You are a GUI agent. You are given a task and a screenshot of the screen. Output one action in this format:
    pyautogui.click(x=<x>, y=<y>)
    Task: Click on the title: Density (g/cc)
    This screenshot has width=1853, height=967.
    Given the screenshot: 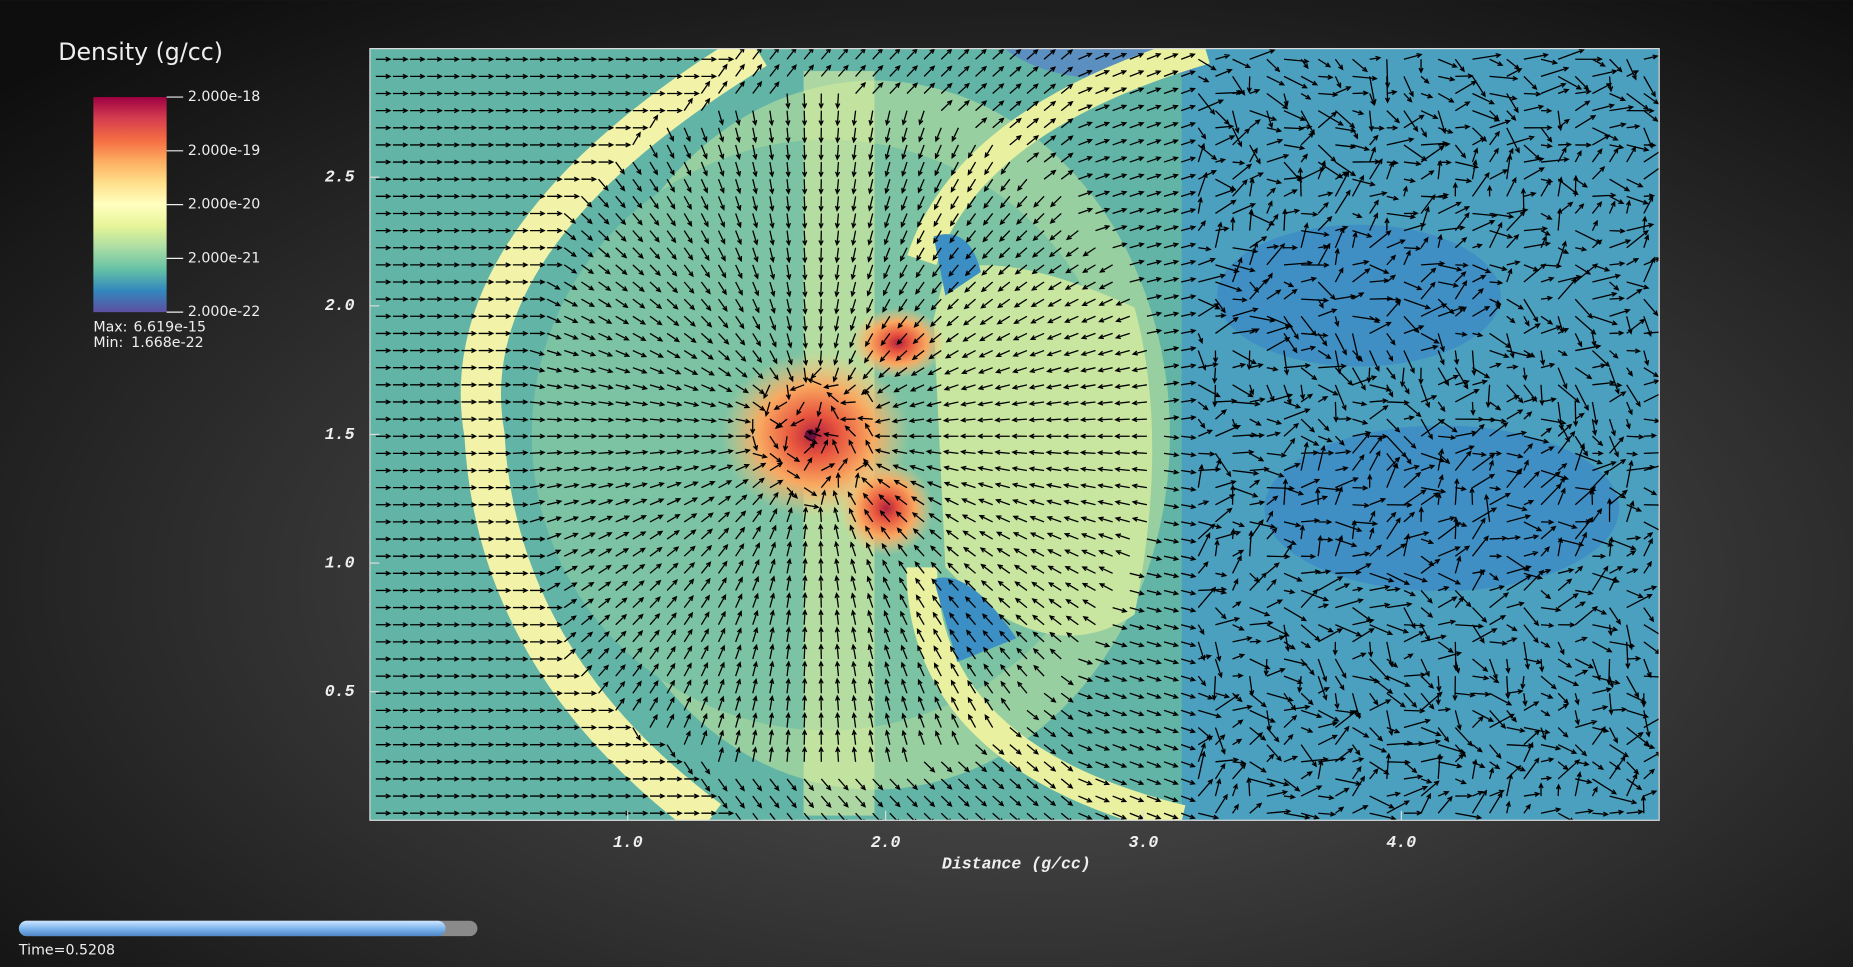 What is the action you would take?
    pyautogui.click(x=140, y=52)
    